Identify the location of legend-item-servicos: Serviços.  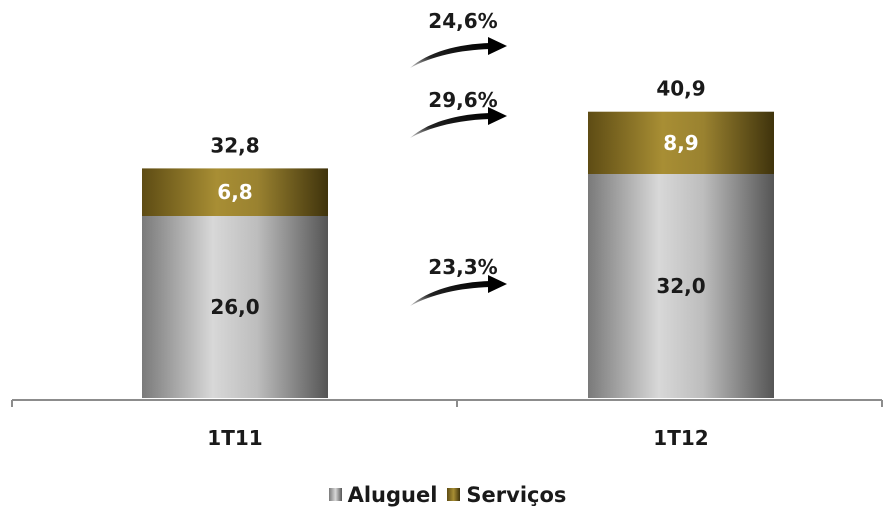
(506, 495).